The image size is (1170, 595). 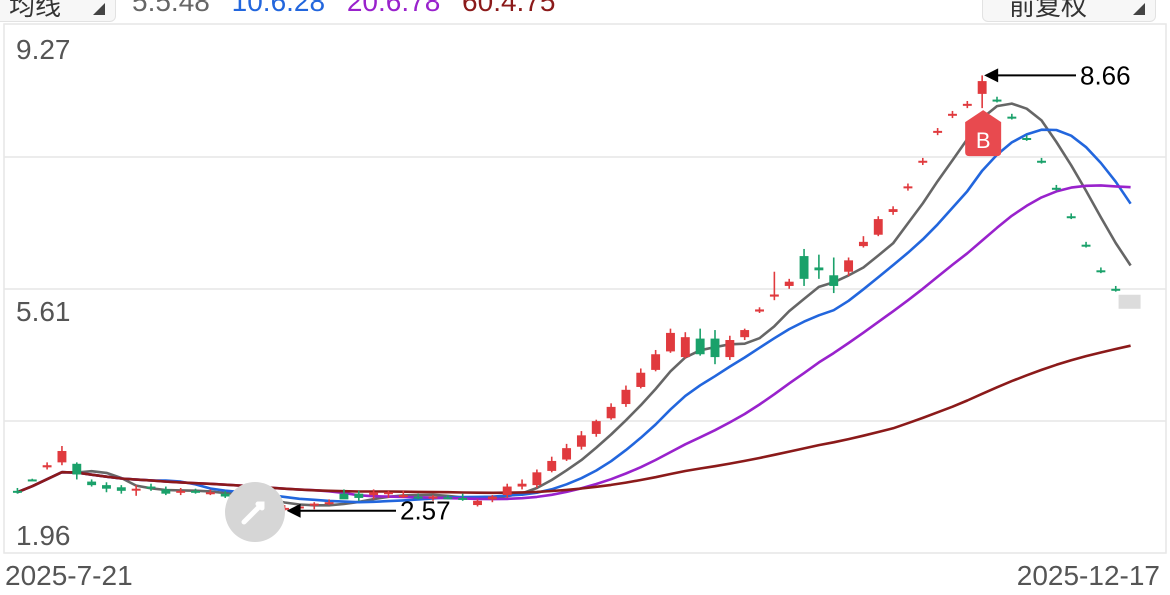 I want to click on adjust-select: 前复权, so click(x=1069, y=11).